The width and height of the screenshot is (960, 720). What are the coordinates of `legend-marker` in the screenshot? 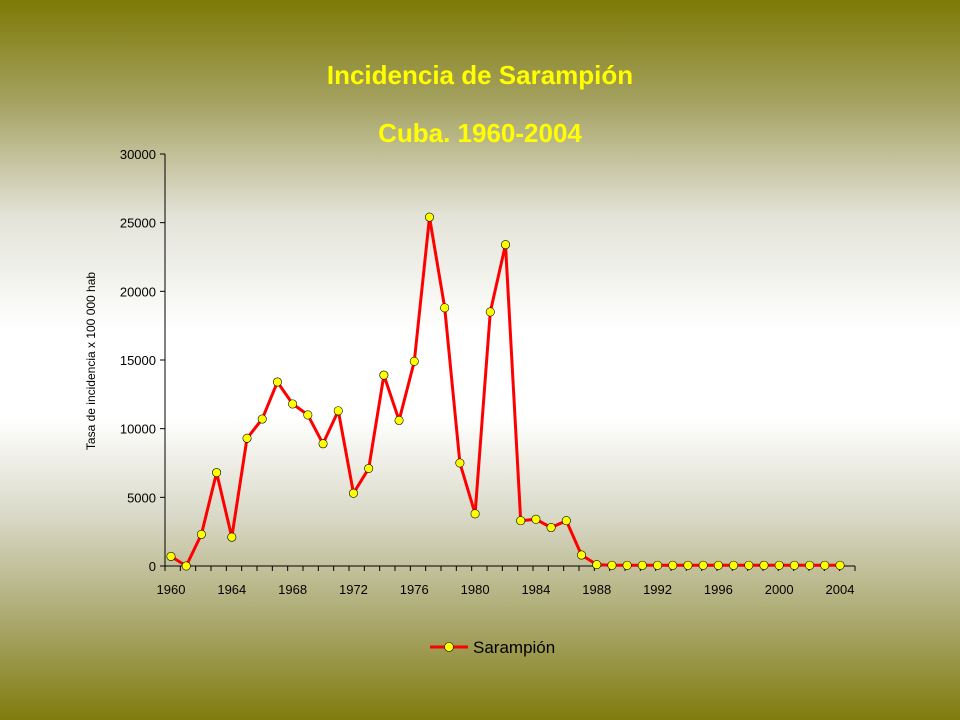 It's located at (449, 647).